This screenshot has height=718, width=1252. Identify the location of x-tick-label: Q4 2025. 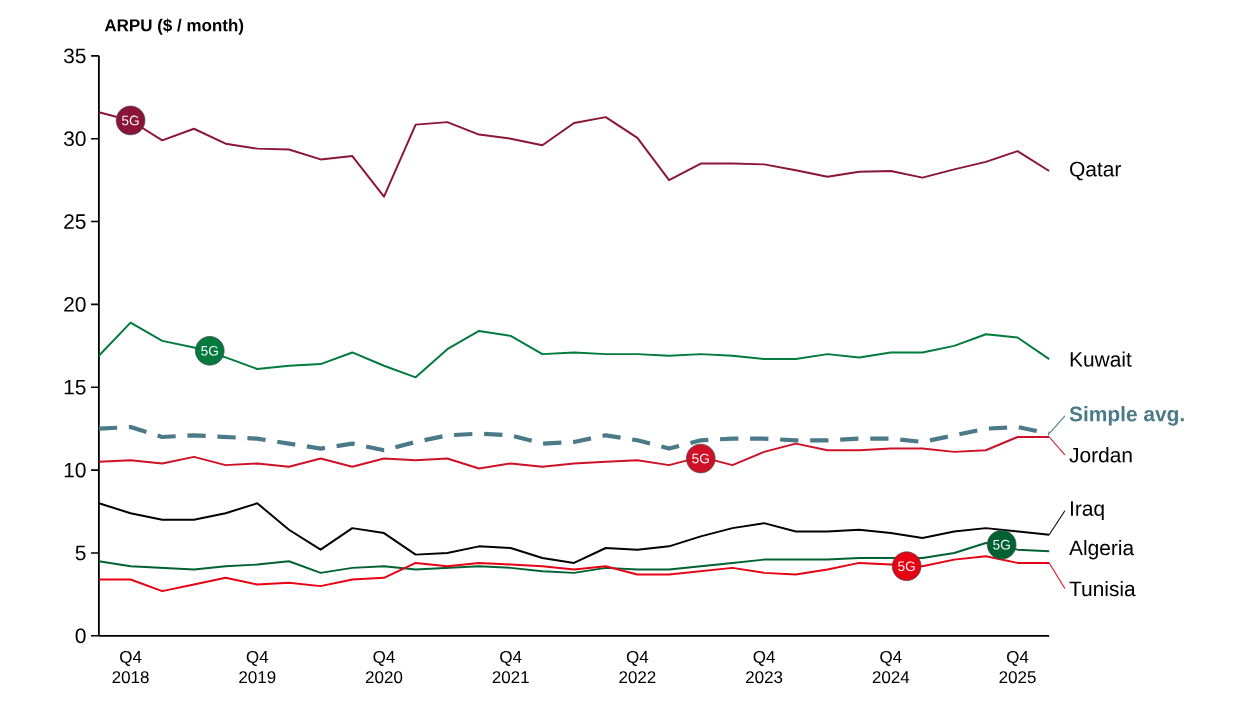
(1017, 667).